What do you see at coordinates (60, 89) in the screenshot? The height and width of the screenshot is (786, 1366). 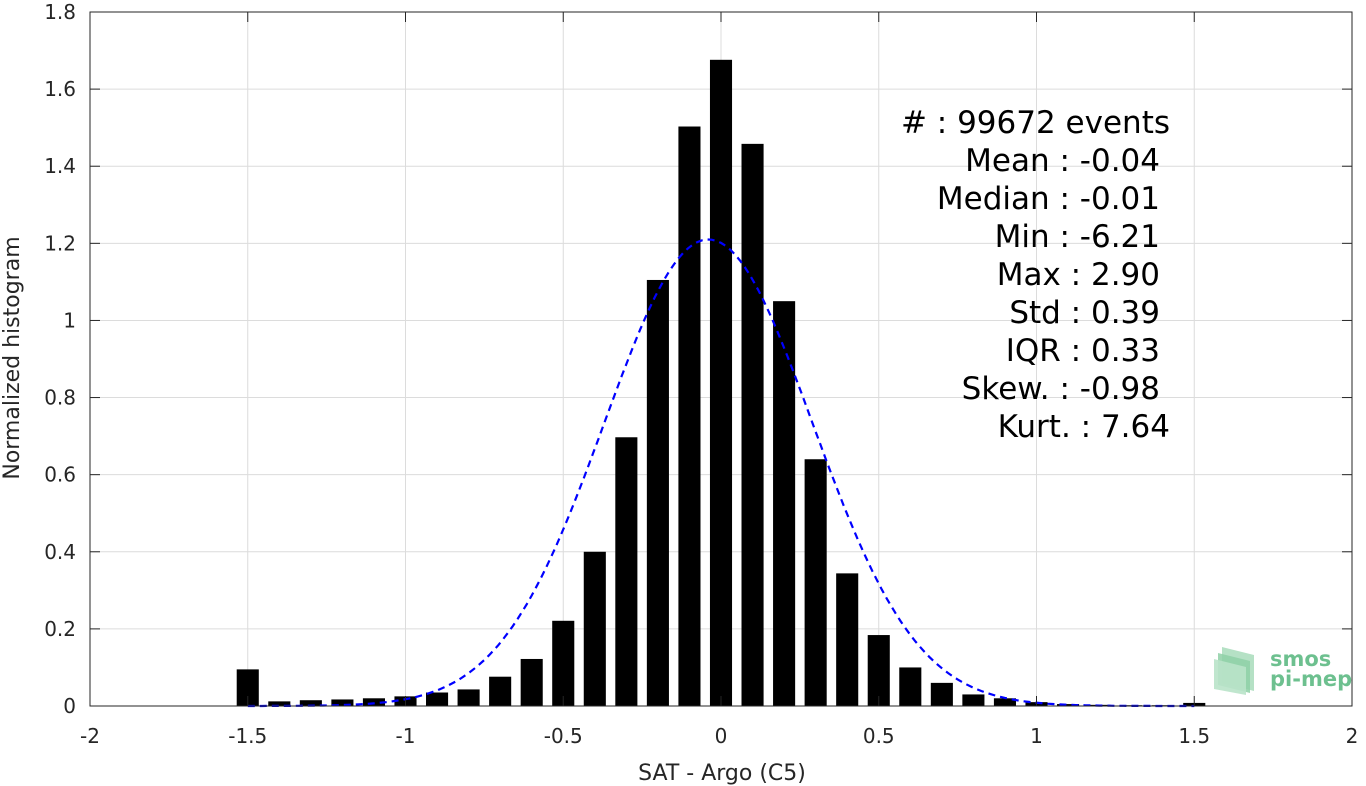 I see `y-tick-label: 1.6` at bounding box center [60, 89].